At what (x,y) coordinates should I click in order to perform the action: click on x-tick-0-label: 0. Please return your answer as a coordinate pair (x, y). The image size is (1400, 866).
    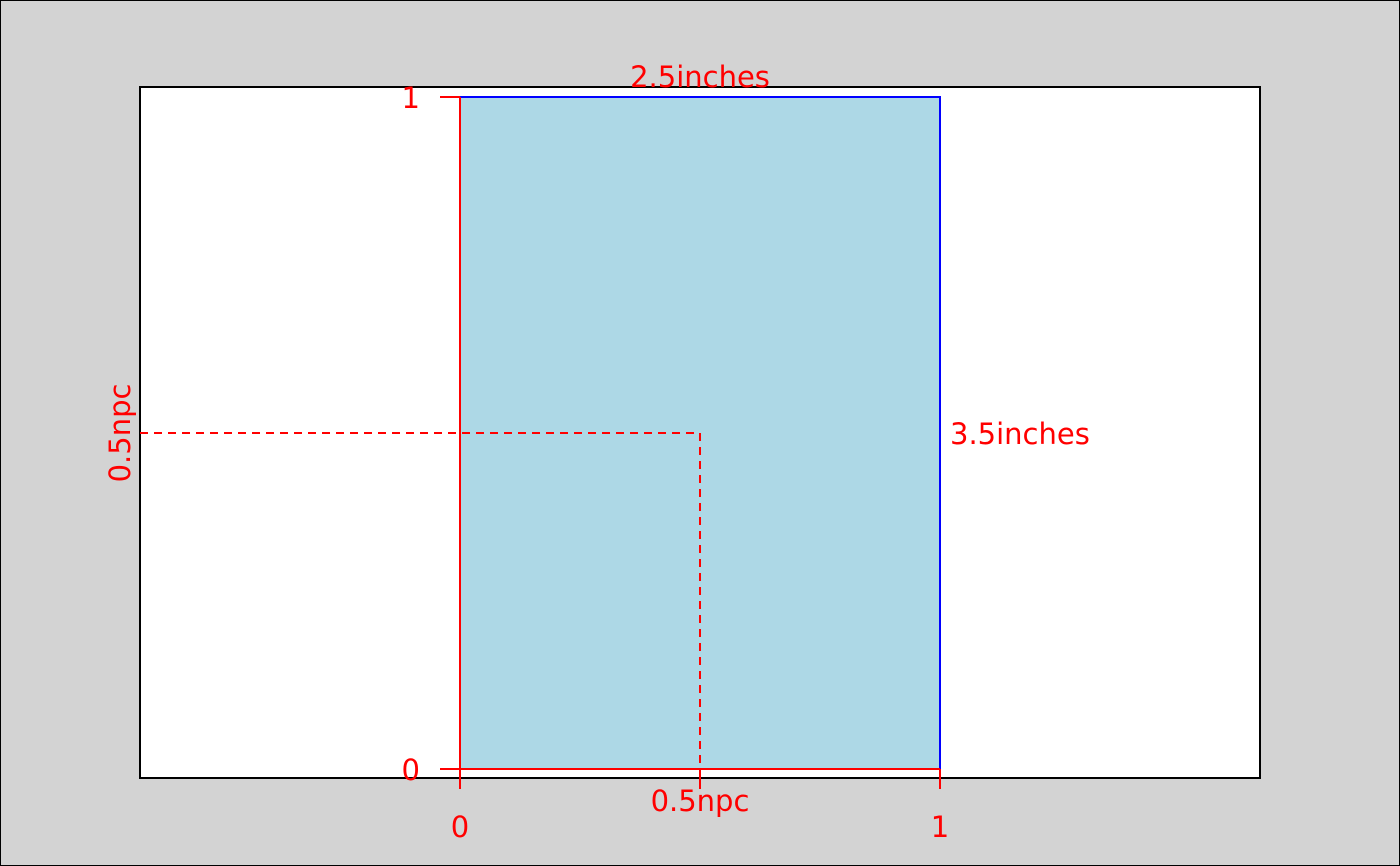
    Looking at the image, I should click on (460, 827).